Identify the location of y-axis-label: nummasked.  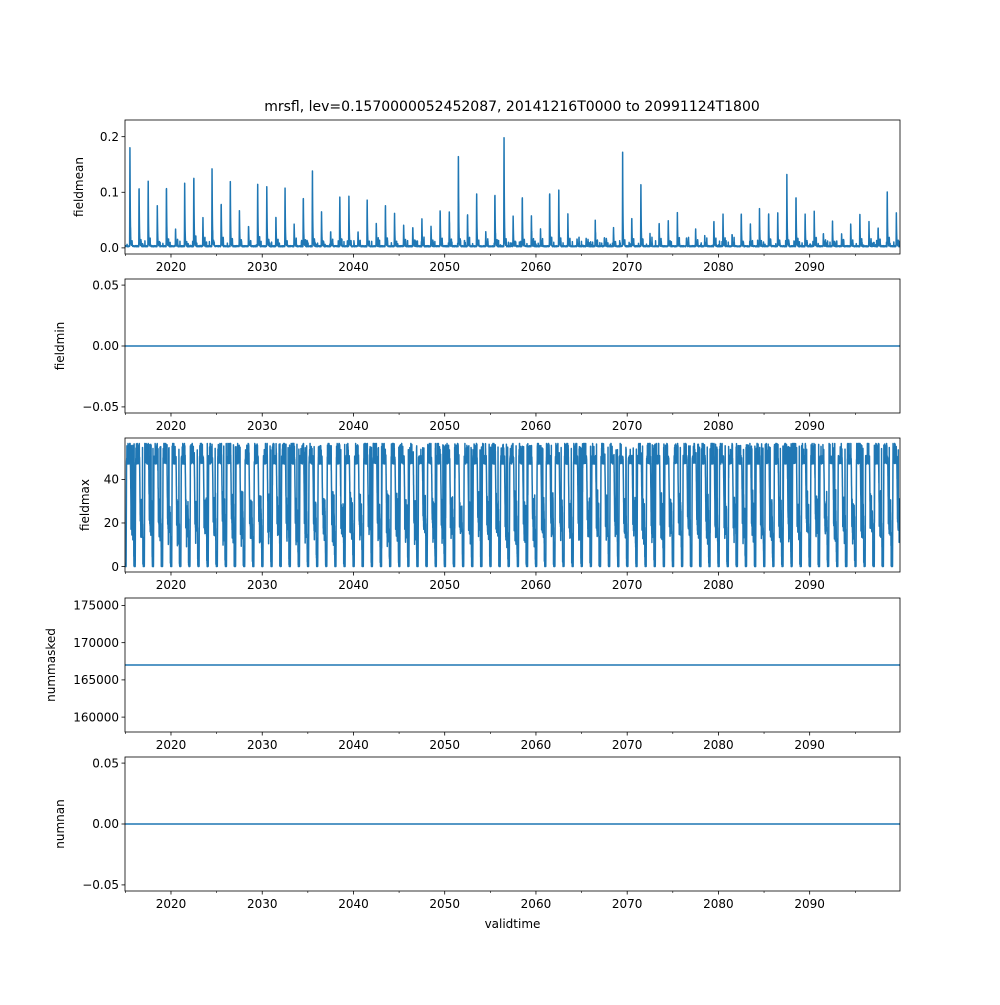
(51, 665).